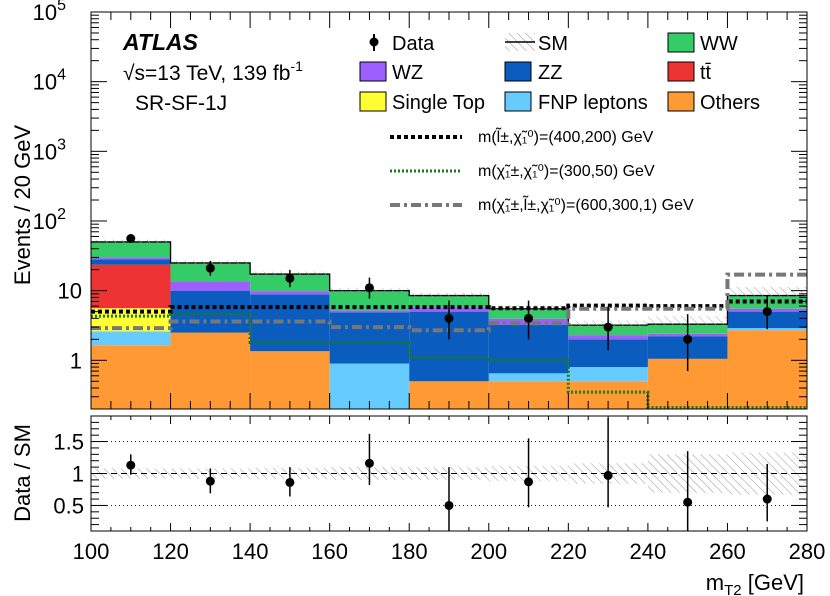  What do you see at coordinates (45, 82) in the screenshot?
I see `y-tick-label-base-4: 10` at bounding box center [45, 82].